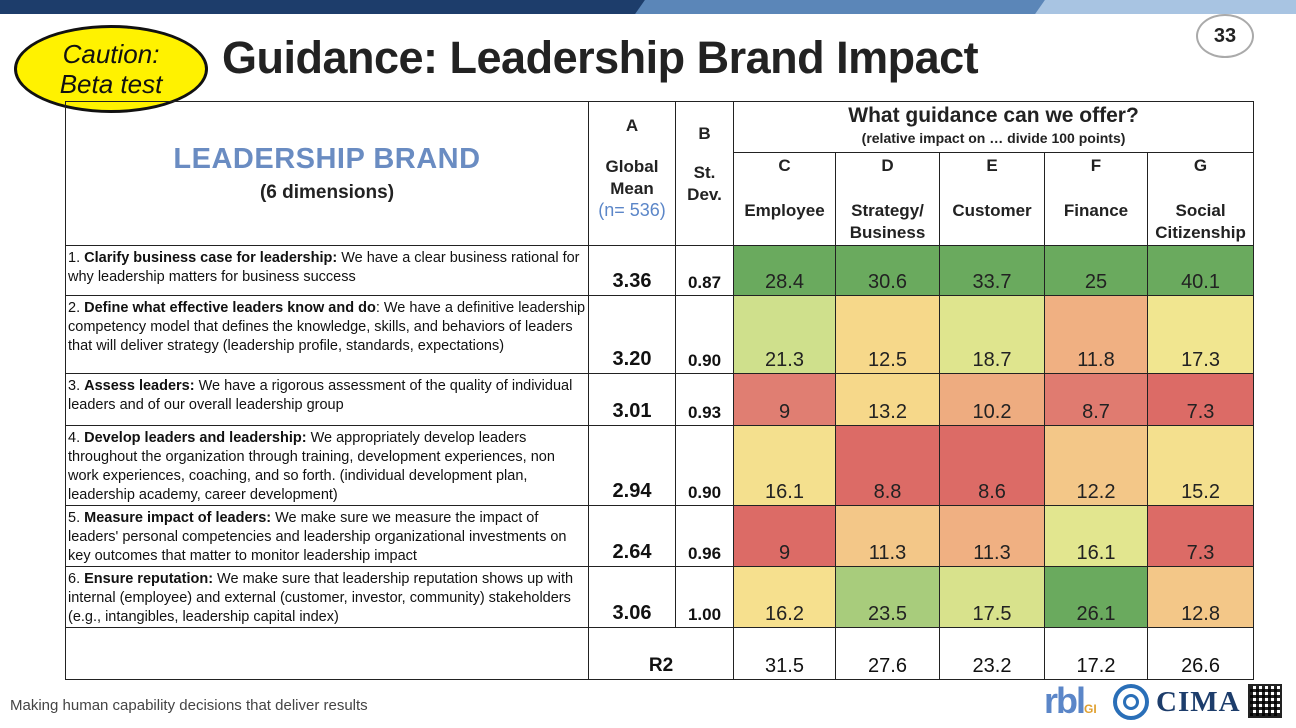  I want to click on r2-label: R2, so click(661, 653).